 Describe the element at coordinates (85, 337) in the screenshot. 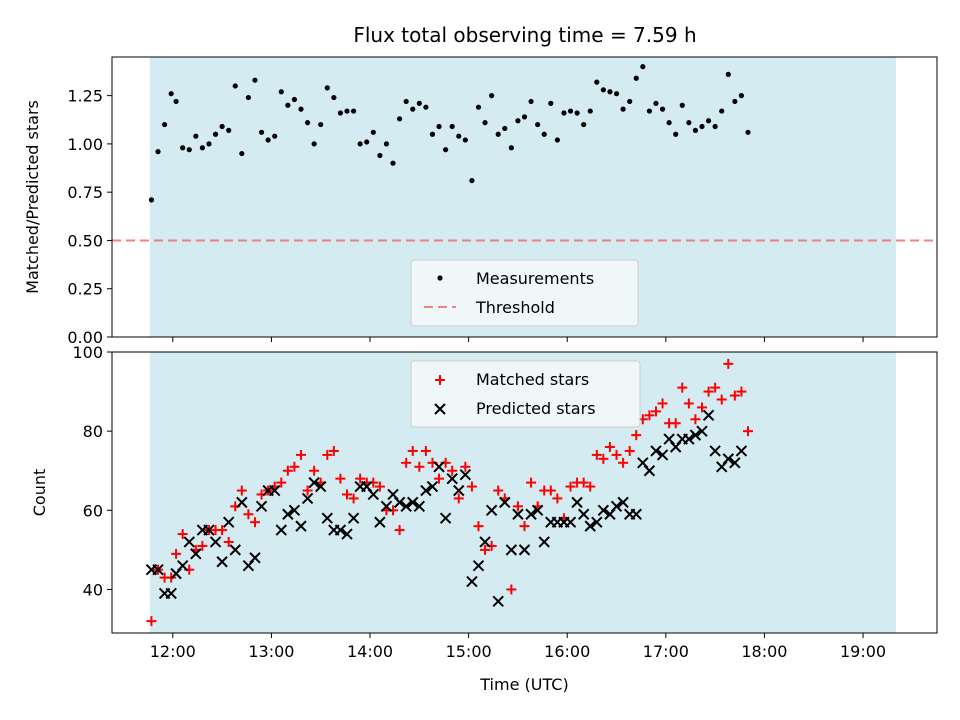

I see `y-tick-label: 0.00` at that location.